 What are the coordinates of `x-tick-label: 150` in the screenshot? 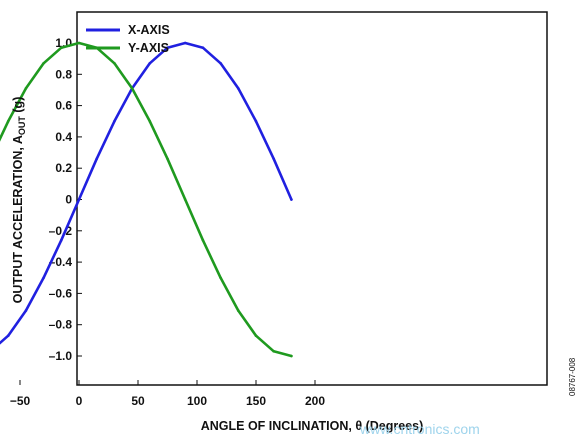 It's located at (256, 401).